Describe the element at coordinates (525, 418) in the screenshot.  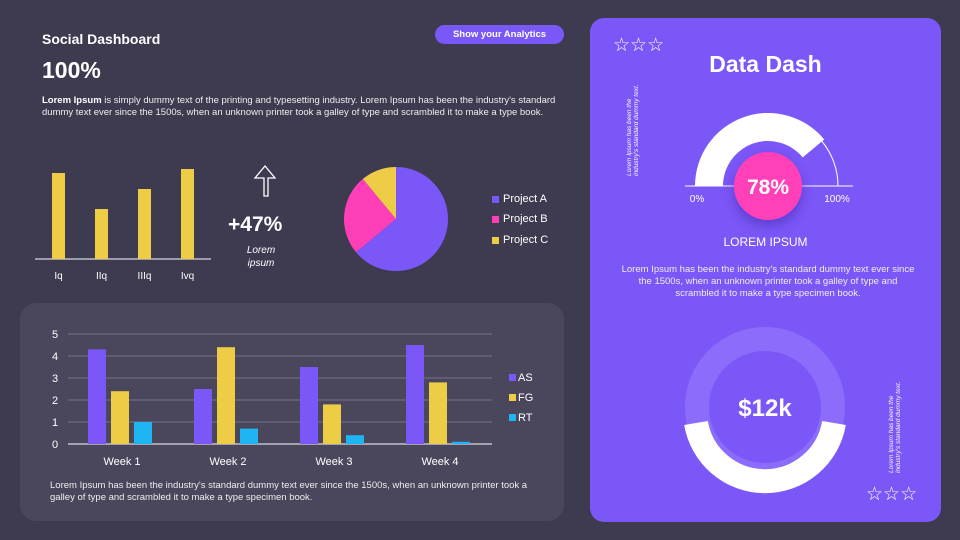
I see `legend-label: RT` at that location.